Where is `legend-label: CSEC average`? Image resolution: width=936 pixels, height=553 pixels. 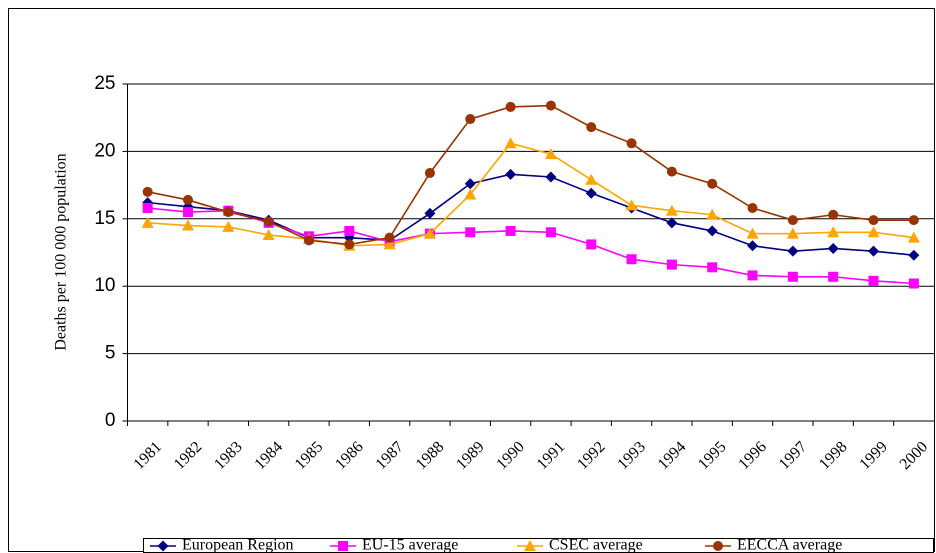 legend-label: CSEC average is located at coordinates (596, 545).